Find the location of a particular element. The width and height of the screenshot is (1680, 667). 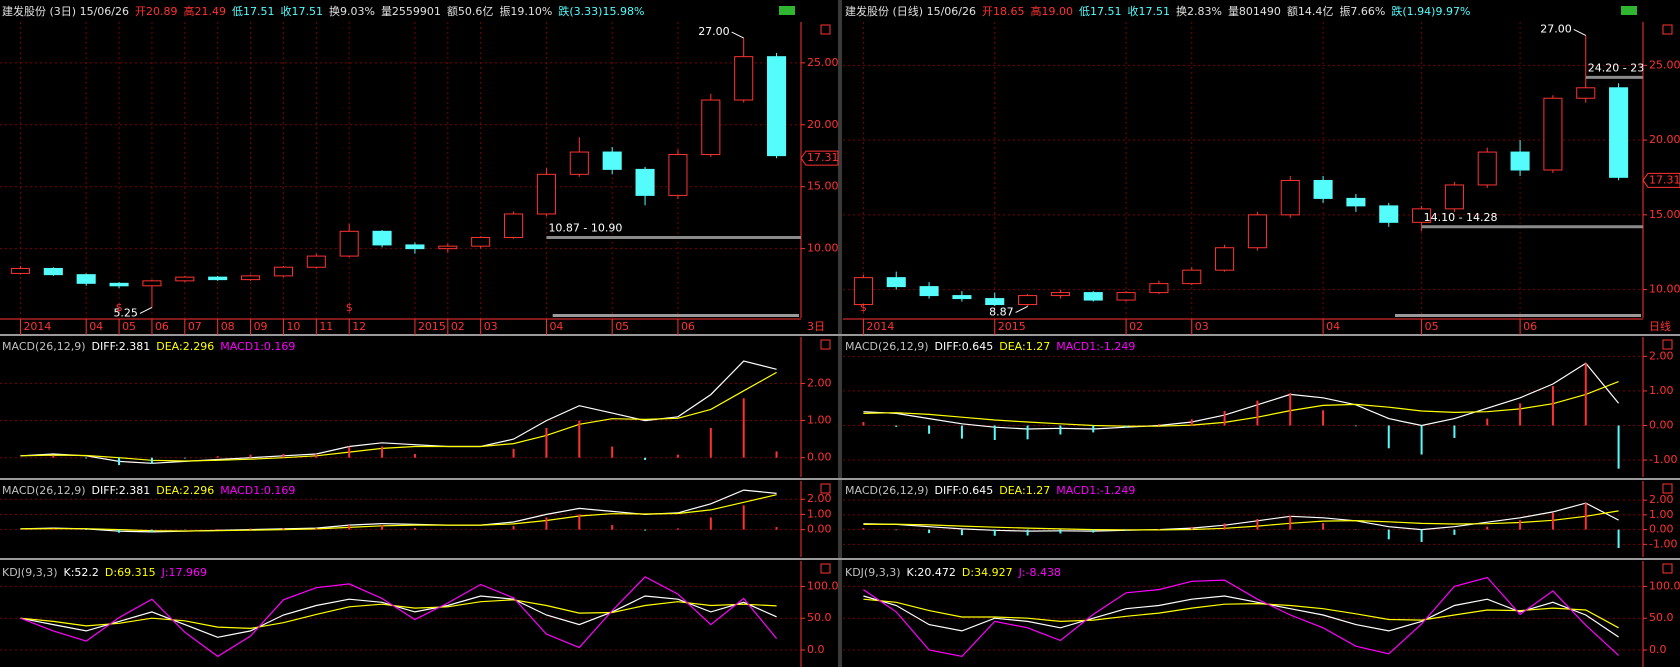

price-tag is located at coordinates (1661, 180).